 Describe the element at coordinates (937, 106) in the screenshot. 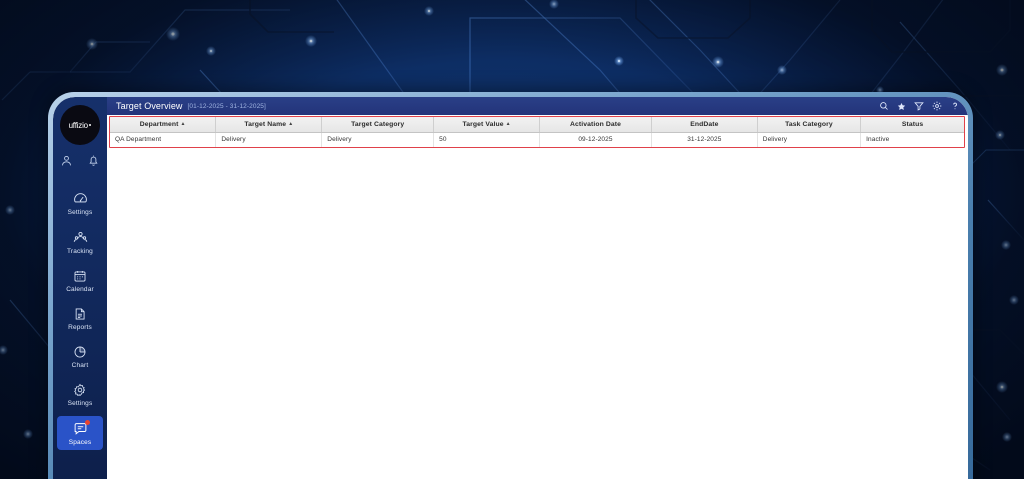

I see `gear-icon` at that location.